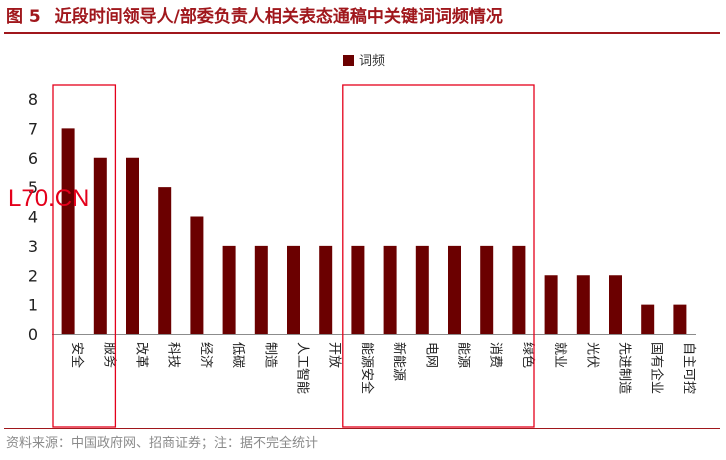 The height and width of the screenshot is (460, 726). Describe the element at coordinates (84, 256) in the screenshot. I see `highlight-box` at that location.